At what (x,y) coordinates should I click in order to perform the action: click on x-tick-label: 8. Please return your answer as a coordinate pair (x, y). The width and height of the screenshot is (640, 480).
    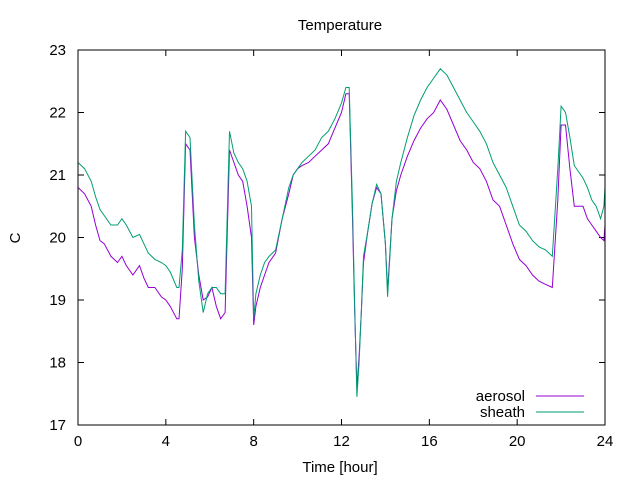
    Looking at the image, I should click on (253, 441).